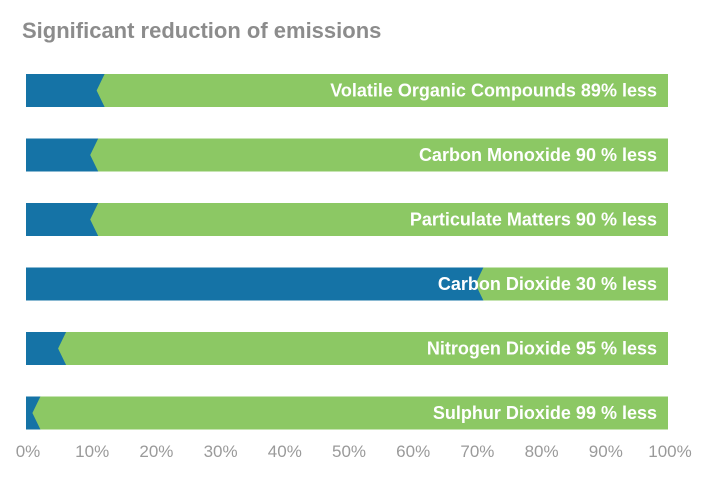 This screenshot has width=715, height=480. Describe the element at coordinates (285, 451) in the screenshot. I see `x-tick-label: 40%` at that location.